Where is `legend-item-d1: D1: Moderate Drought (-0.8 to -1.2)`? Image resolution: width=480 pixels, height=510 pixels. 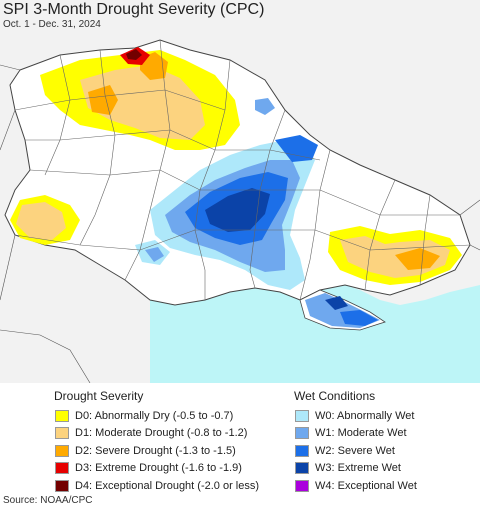 legend-item-d1: D1: Moderate Drought (-0.8 to -1.2) is located at coordinates (155, 433).